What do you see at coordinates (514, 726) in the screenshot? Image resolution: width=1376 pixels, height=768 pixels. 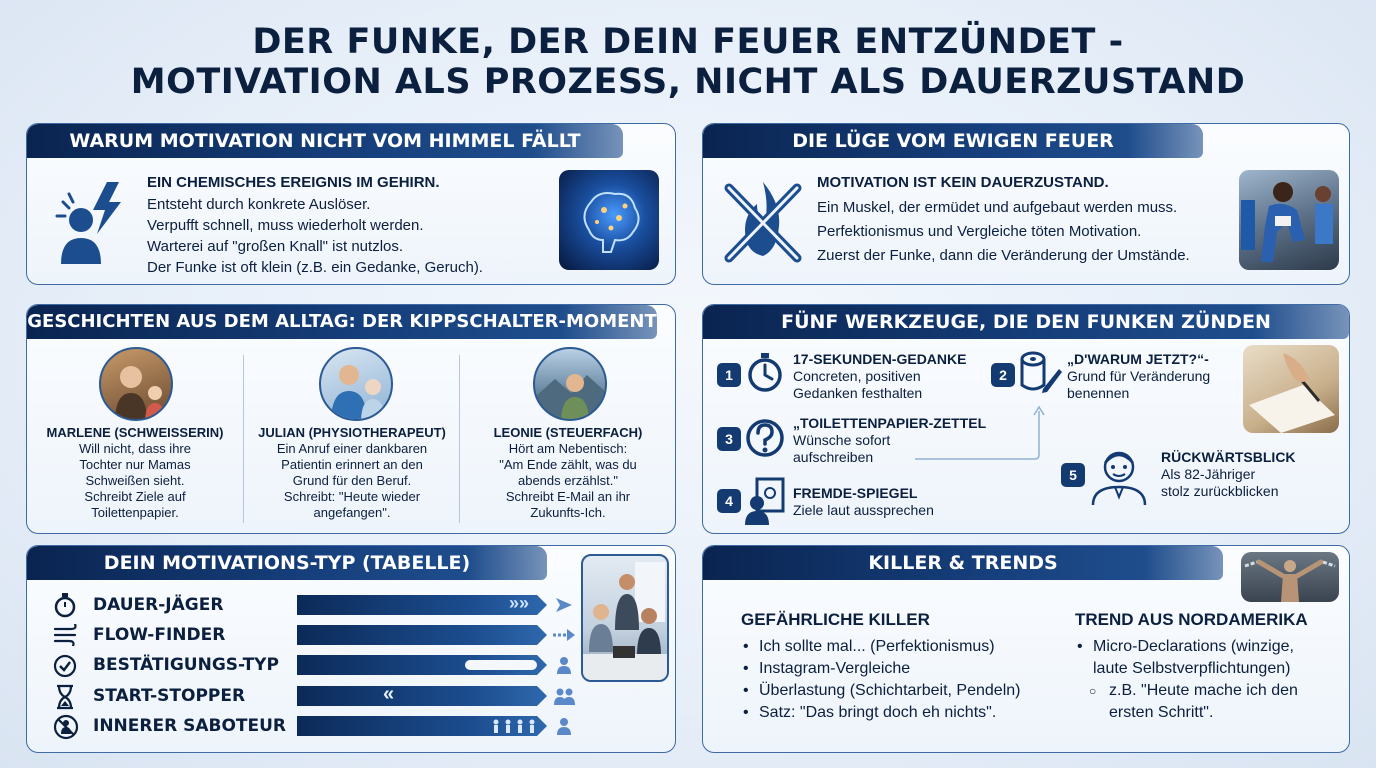 I see `people-row-icon` at bounding box center [514, 726].